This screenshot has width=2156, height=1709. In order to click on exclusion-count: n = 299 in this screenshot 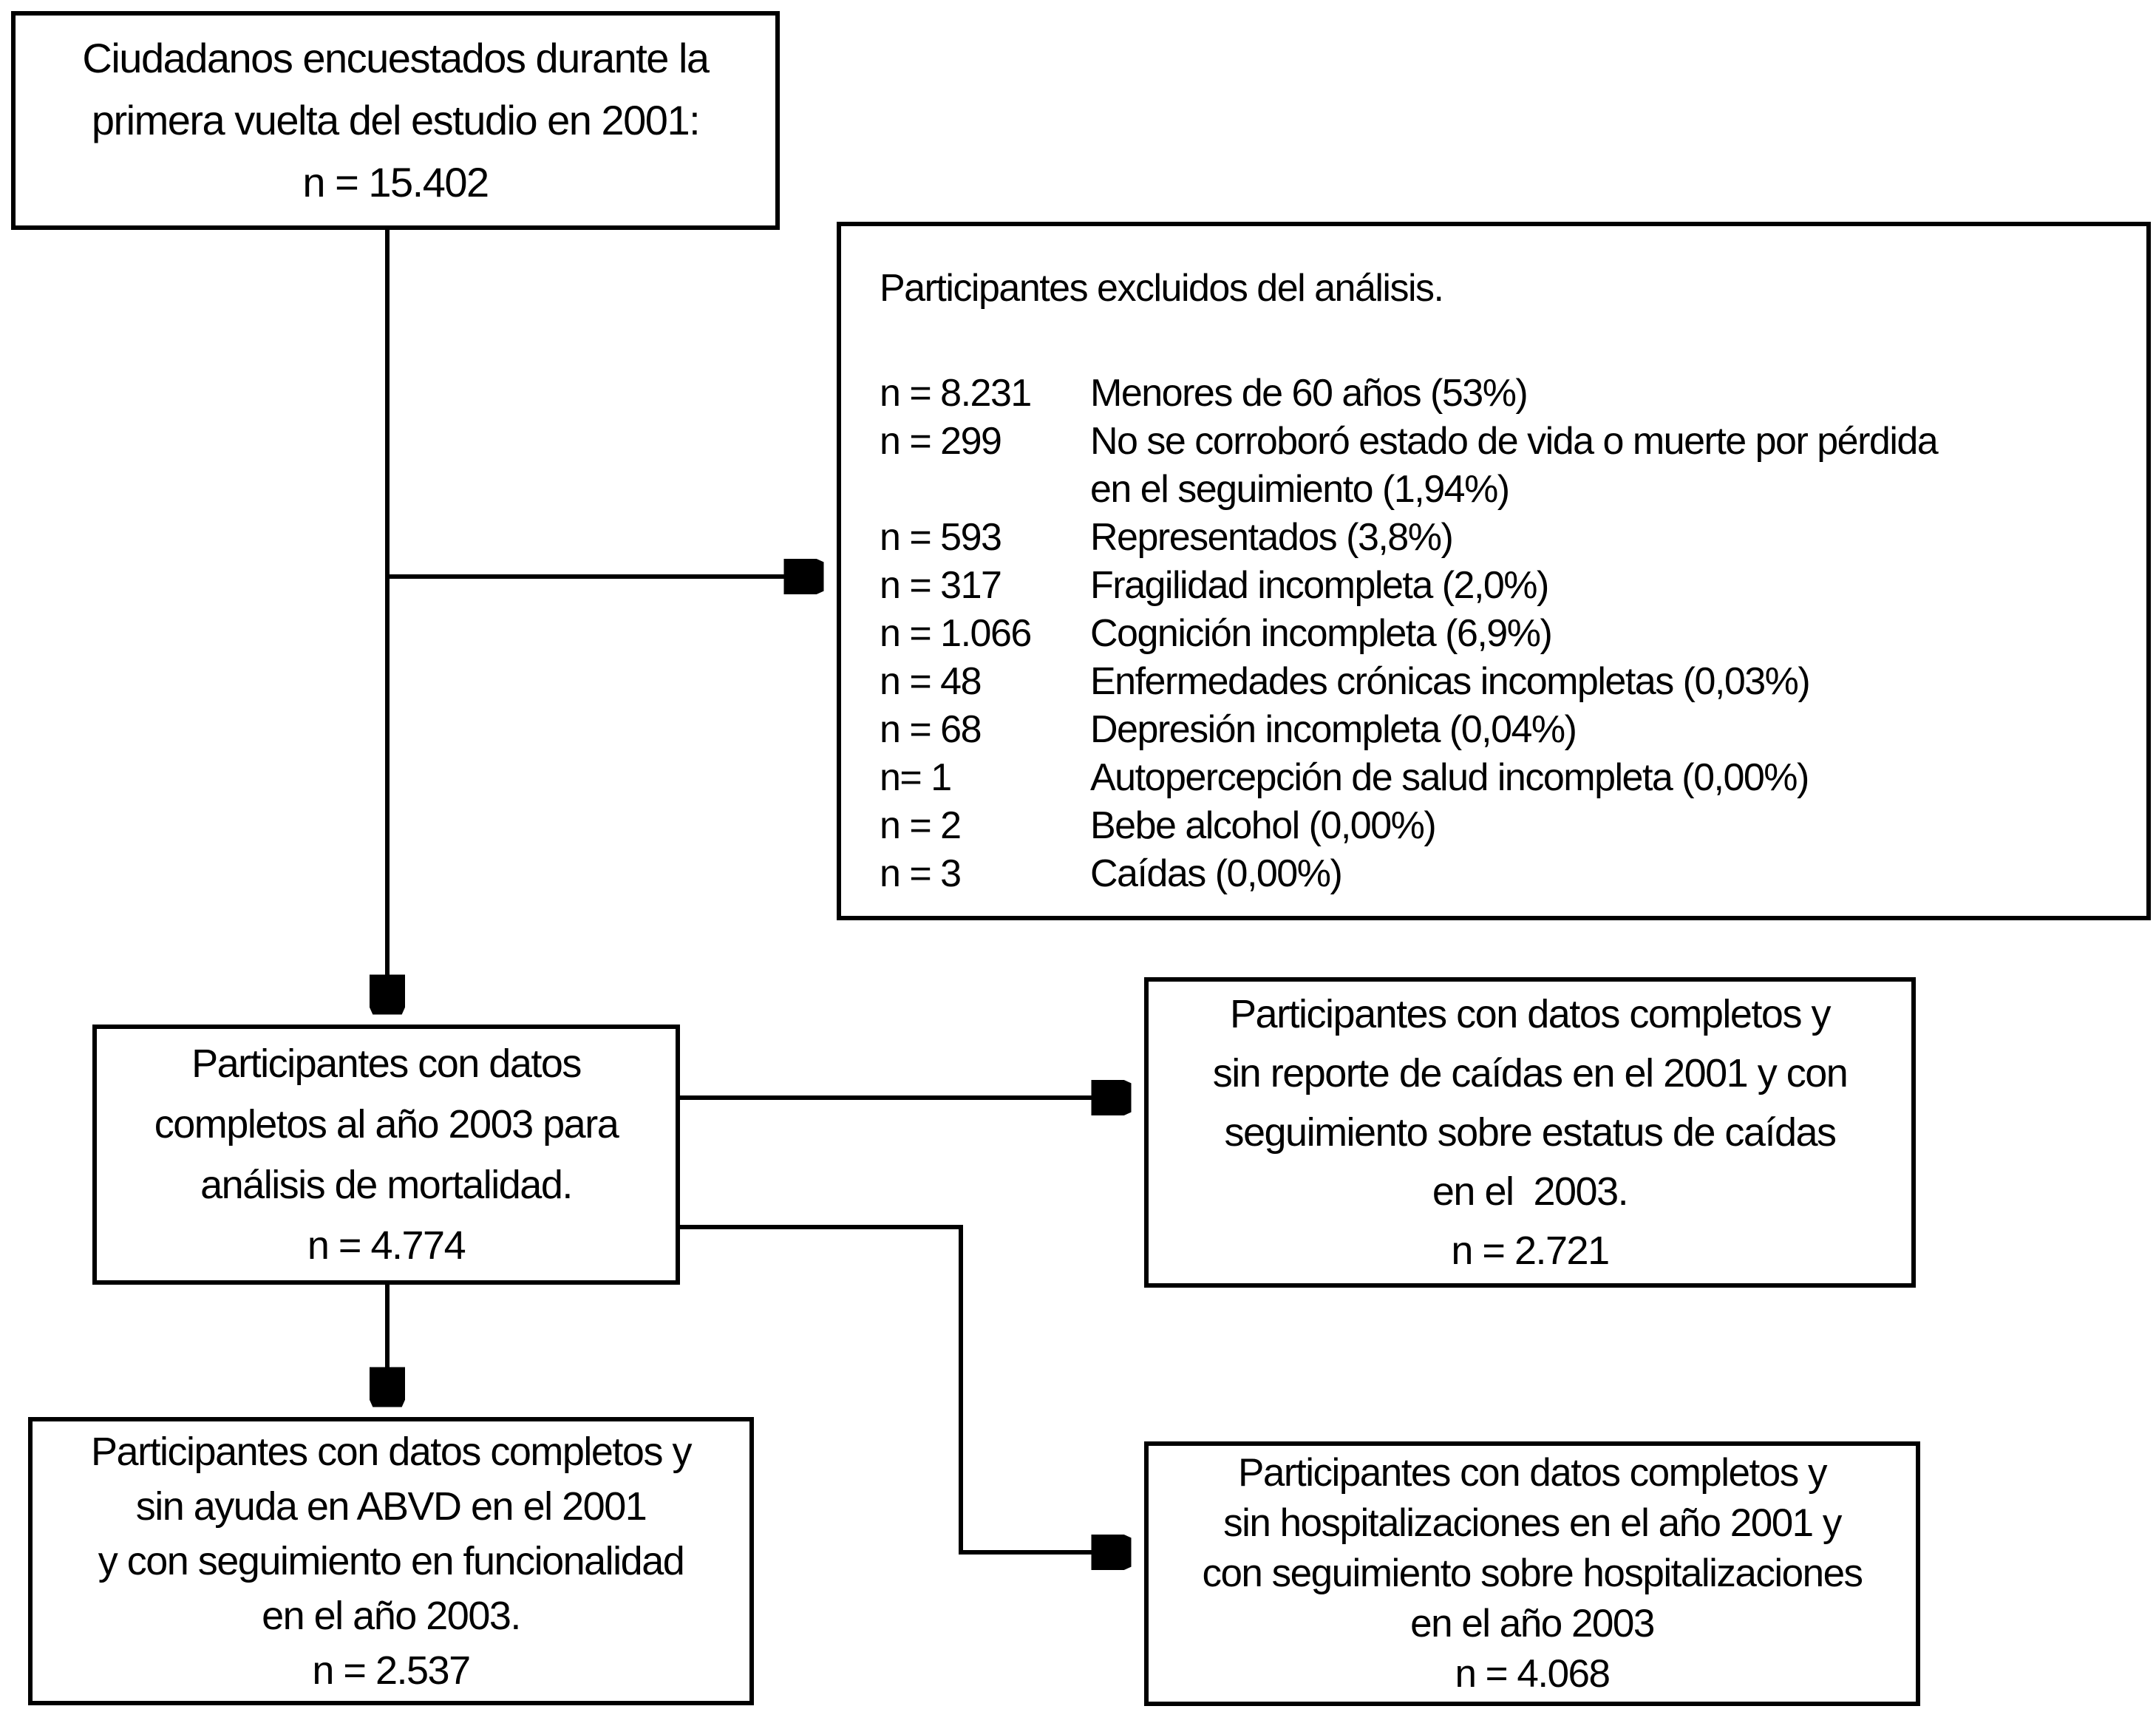, I will do `click(941, 442)`.